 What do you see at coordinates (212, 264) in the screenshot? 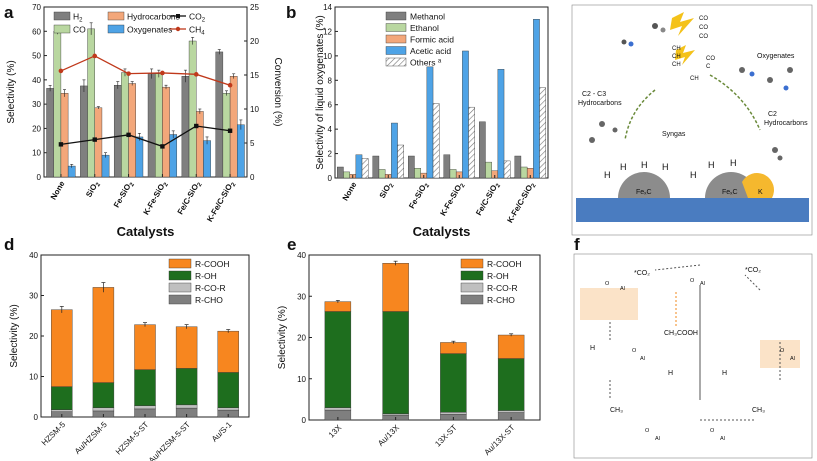
I see `legend-label: R-COOH` at bounding box center [212, 264].